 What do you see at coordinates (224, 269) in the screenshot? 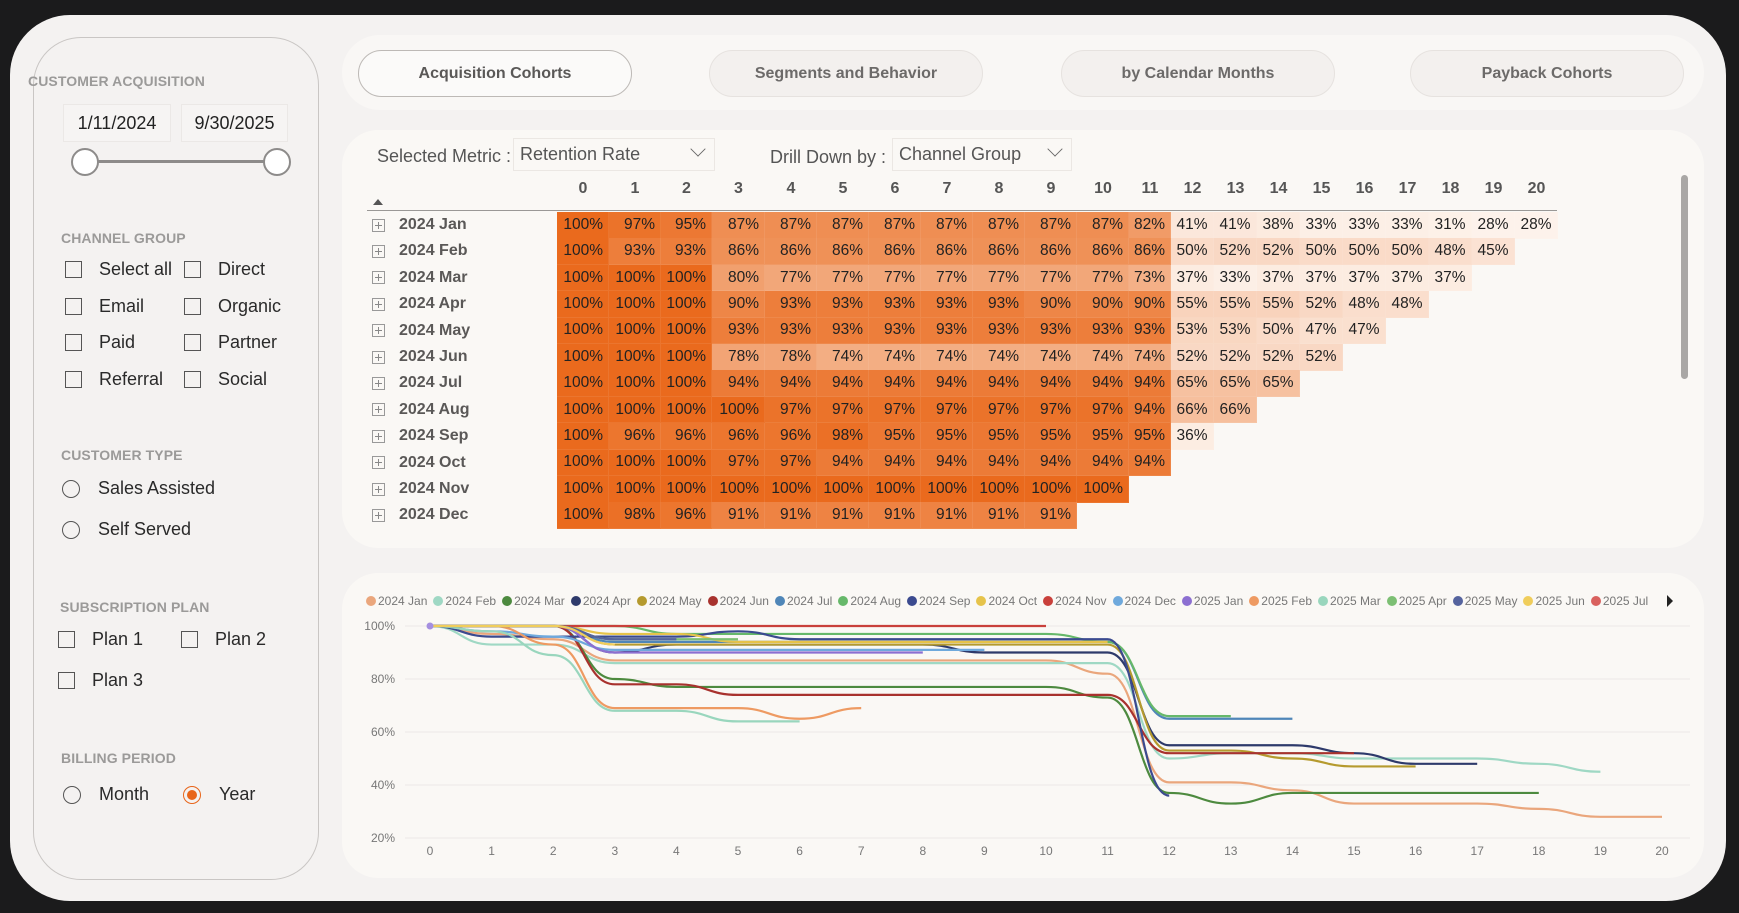
I see `channel-option-direct: Direct` at bounding box center [224, 269].